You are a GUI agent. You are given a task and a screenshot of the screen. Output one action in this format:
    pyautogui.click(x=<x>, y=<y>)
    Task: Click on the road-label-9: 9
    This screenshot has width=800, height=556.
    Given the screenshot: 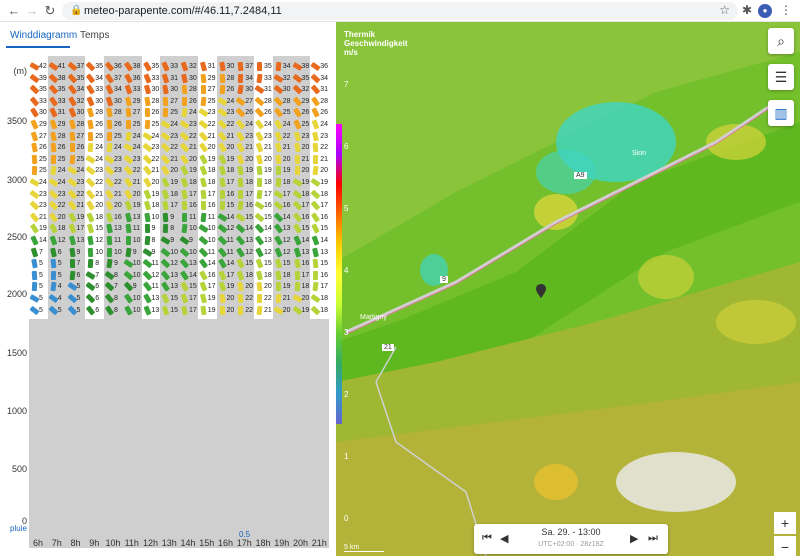 What is the action you would take?
    pyautogui.click(x=444, y=279)
    